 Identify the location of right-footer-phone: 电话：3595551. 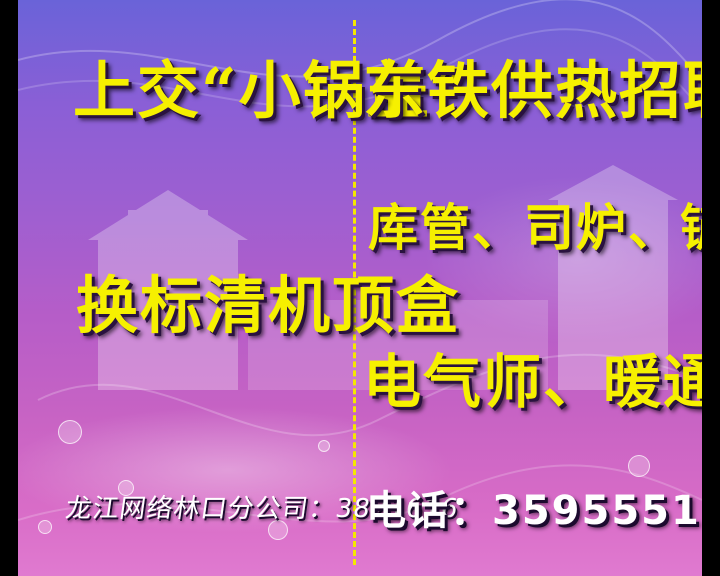
(533, 511).